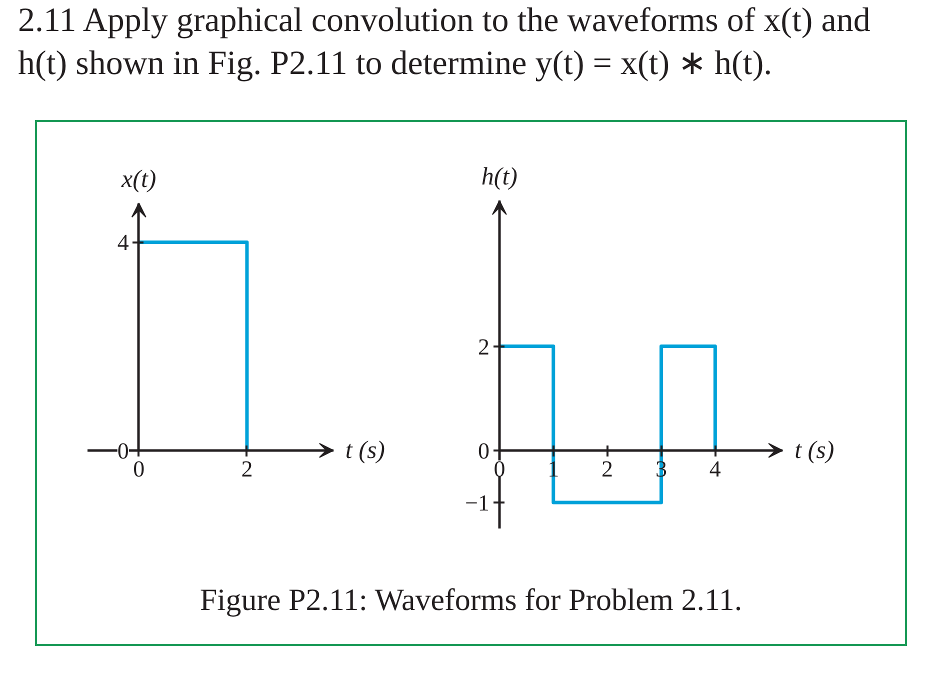  Describe the element at coordinates (484, 451) in the screenshot. I see `y-tick-label: 0` at that location.